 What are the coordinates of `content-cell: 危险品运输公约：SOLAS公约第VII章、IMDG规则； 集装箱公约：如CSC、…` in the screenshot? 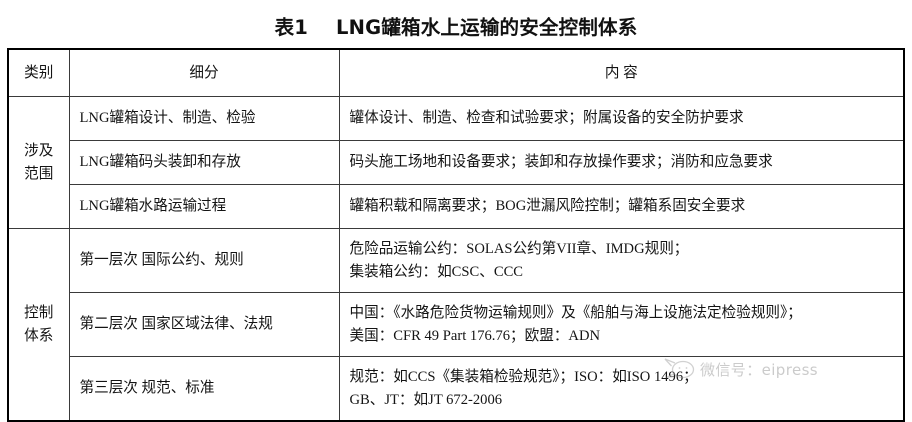 It's located at (621, 260).